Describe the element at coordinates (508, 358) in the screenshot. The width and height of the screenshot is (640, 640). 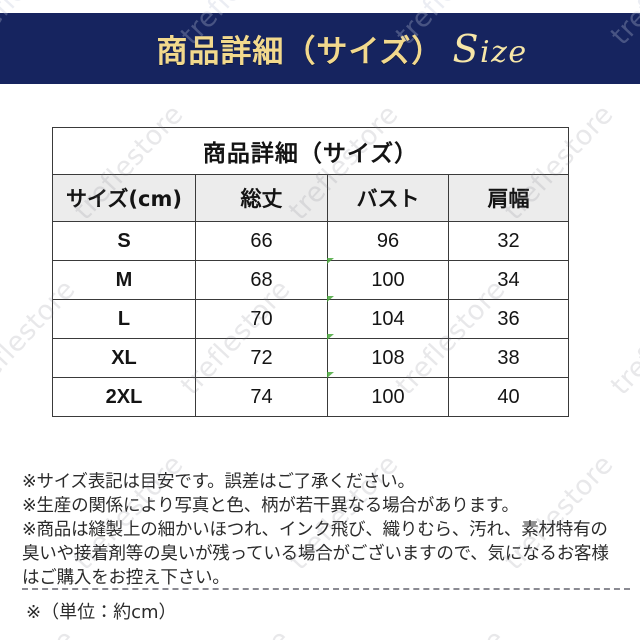
I see `cell-shoulder: 38` at that location.